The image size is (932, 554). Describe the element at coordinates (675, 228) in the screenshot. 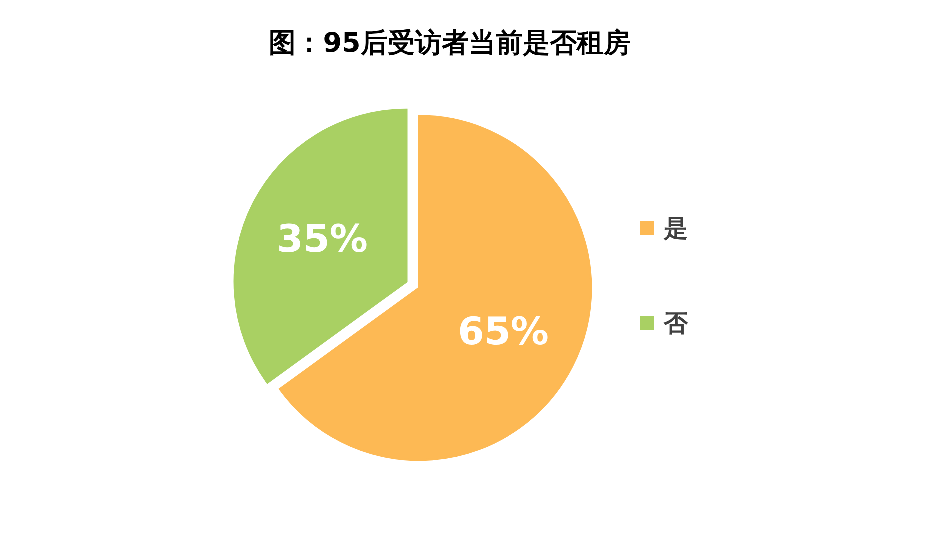

I see `legend-label: 是` at that location.